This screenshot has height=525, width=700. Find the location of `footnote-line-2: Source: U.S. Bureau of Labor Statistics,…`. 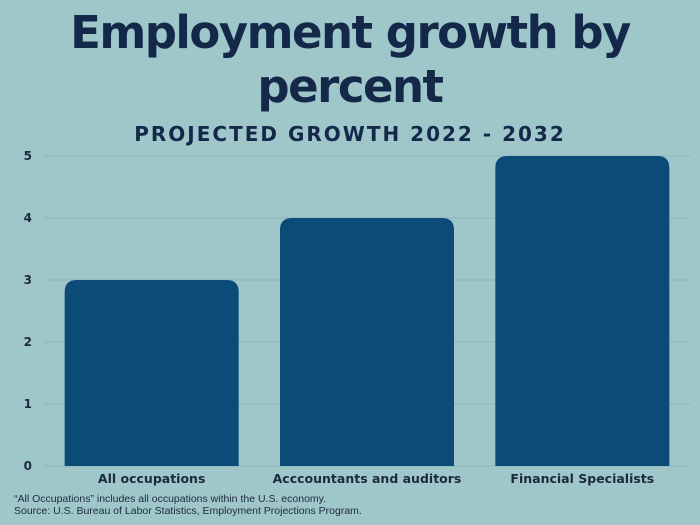

footnote-line-2: Source: U.S. Bureau of Labor Statistics,… is located at coordinates (188, 511).